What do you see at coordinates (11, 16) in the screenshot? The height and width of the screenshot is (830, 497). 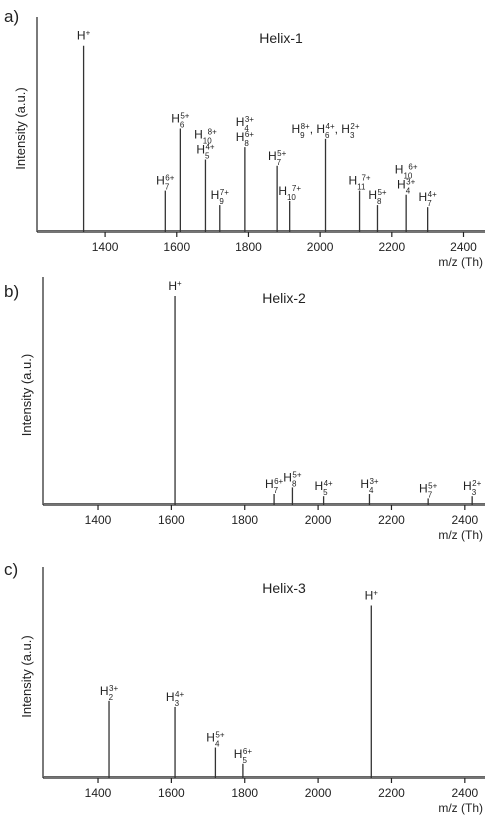 I see `panel-label: a)` at bounding box center [11, 16].